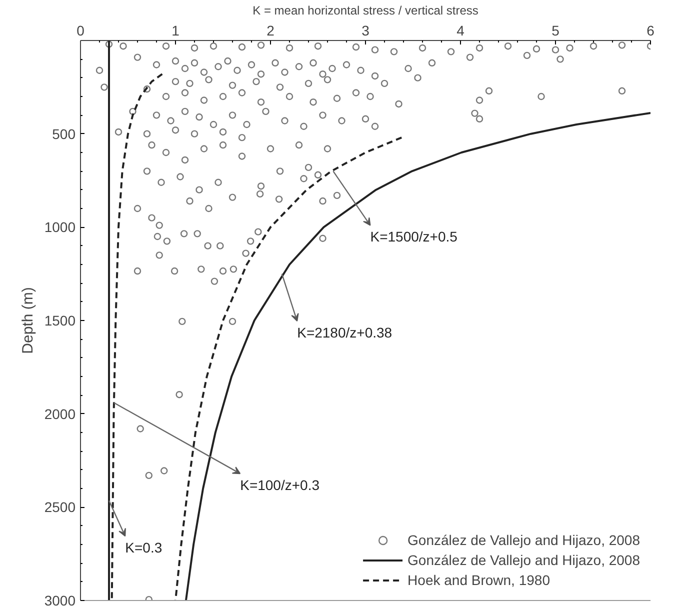 The width and height of the screenshot is (673, 615). Describe the element at coordinates (365, 11) in the screenshot. I see `x-axis-title: K = mean horizontal stress / vertical stress` at that location.